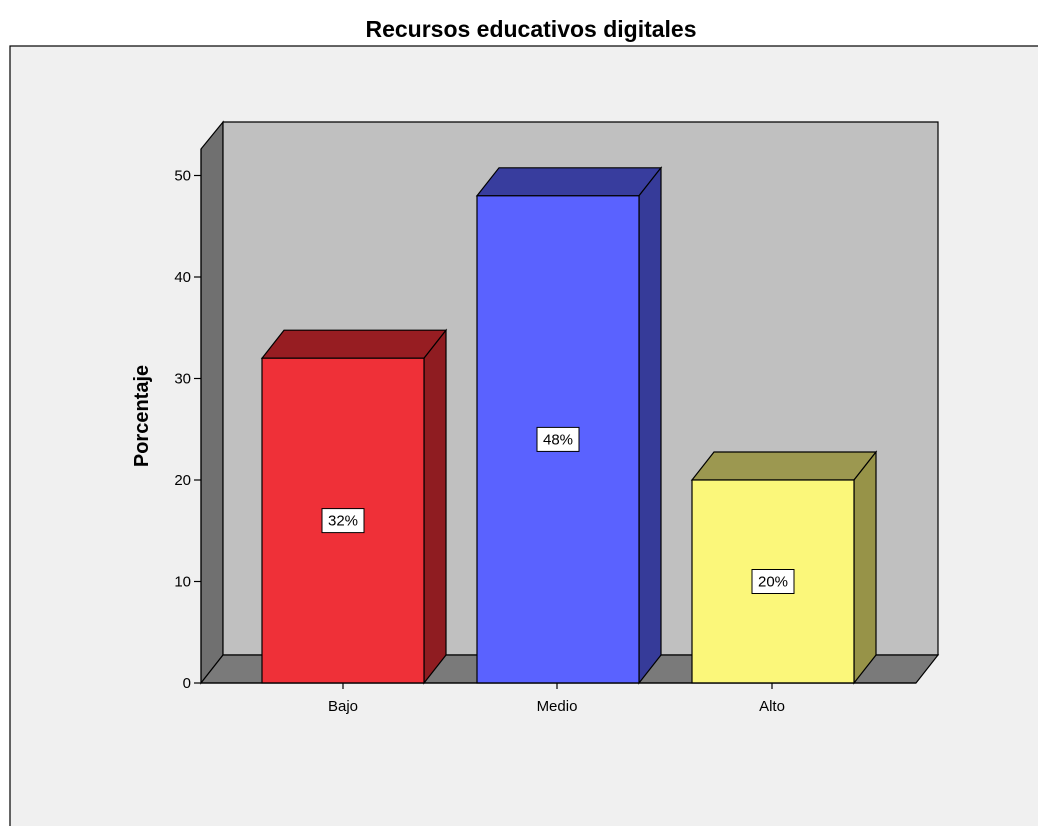  What do you see at coordinates (212, 402) in the screenshot?
I see `plot-left-wall` at bounding box center [212, 402].